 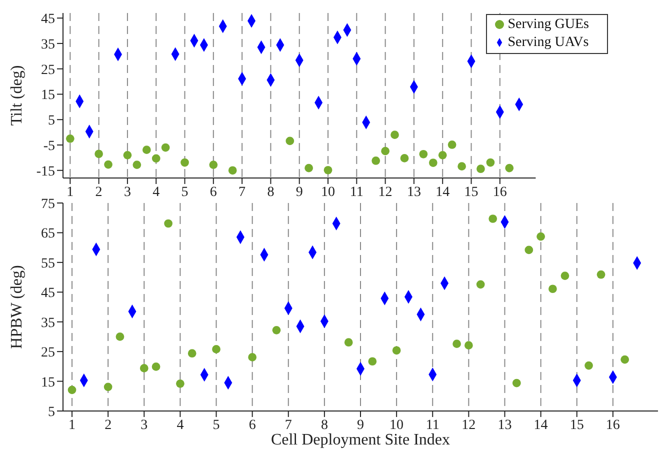 I want to click on y-tick-label: 75, so click(x=48, y=204).